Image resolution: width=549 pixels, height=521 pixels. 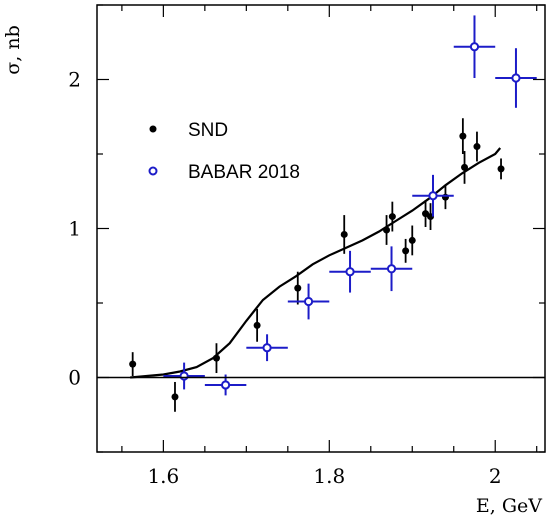 What do you see at coordinates (74, 378) in the screenshot?
I see `y-tick-label: 0` at bounding box center [74, 378].